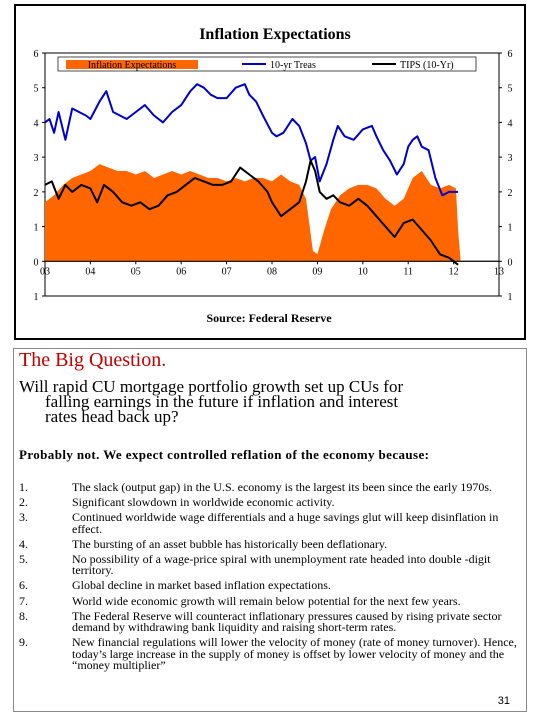  I want to click on y-tick-label-right: 4, so click(510, 123).